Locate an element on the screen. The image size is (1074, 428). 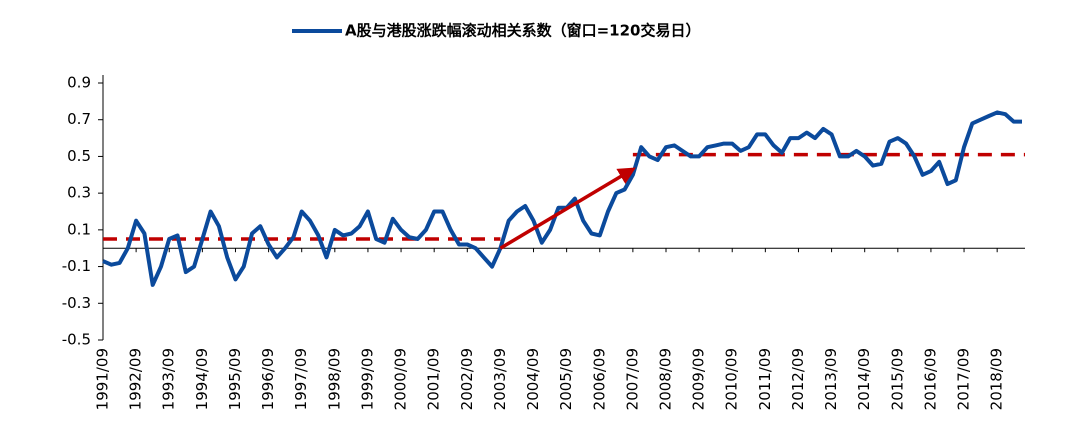
x-tick-label: 2009/09 is located at coordinates (699, 379).